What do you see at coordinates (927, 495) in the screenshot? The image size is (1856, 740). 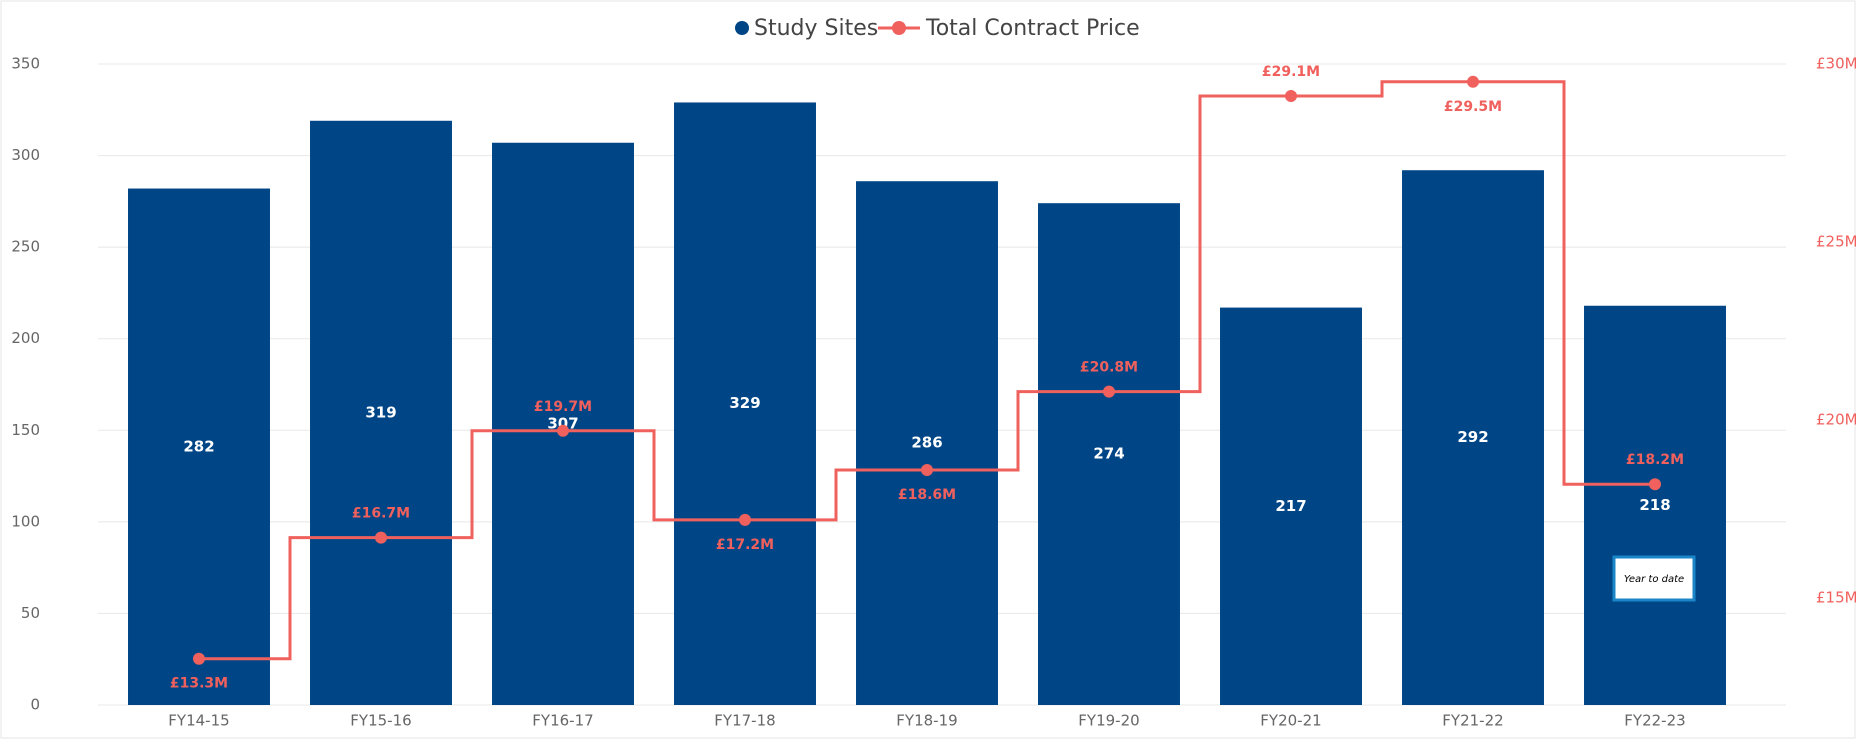 I see `line-label: £18.6M` at bounding box center [927, 495].